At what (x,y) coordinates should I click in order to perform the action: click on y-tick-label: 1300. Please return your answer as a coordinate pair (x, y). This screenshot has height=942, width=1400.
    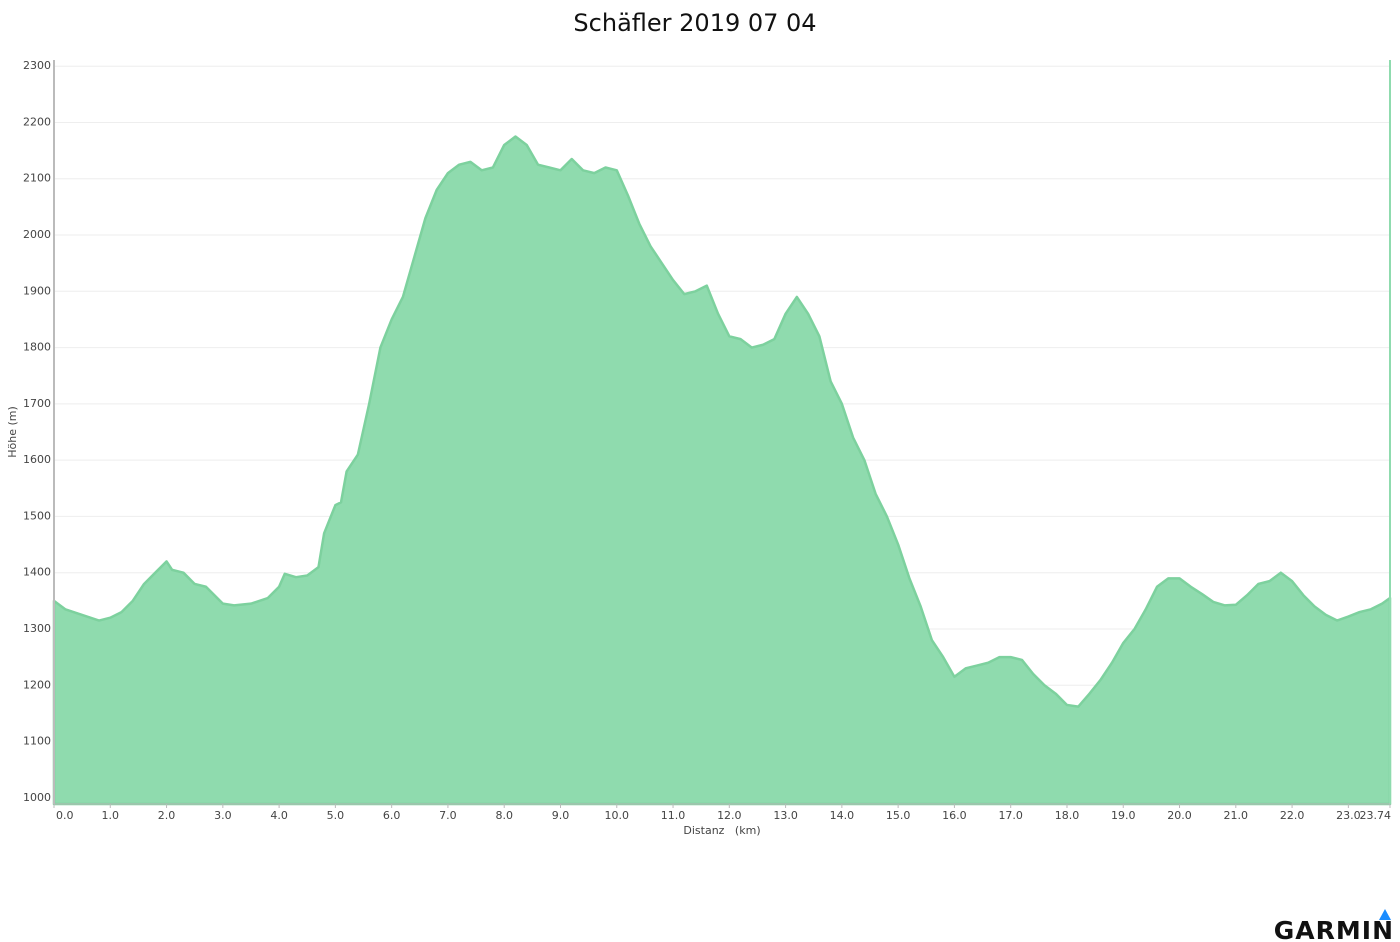
    Looking at the image, I should click on (37, 628).